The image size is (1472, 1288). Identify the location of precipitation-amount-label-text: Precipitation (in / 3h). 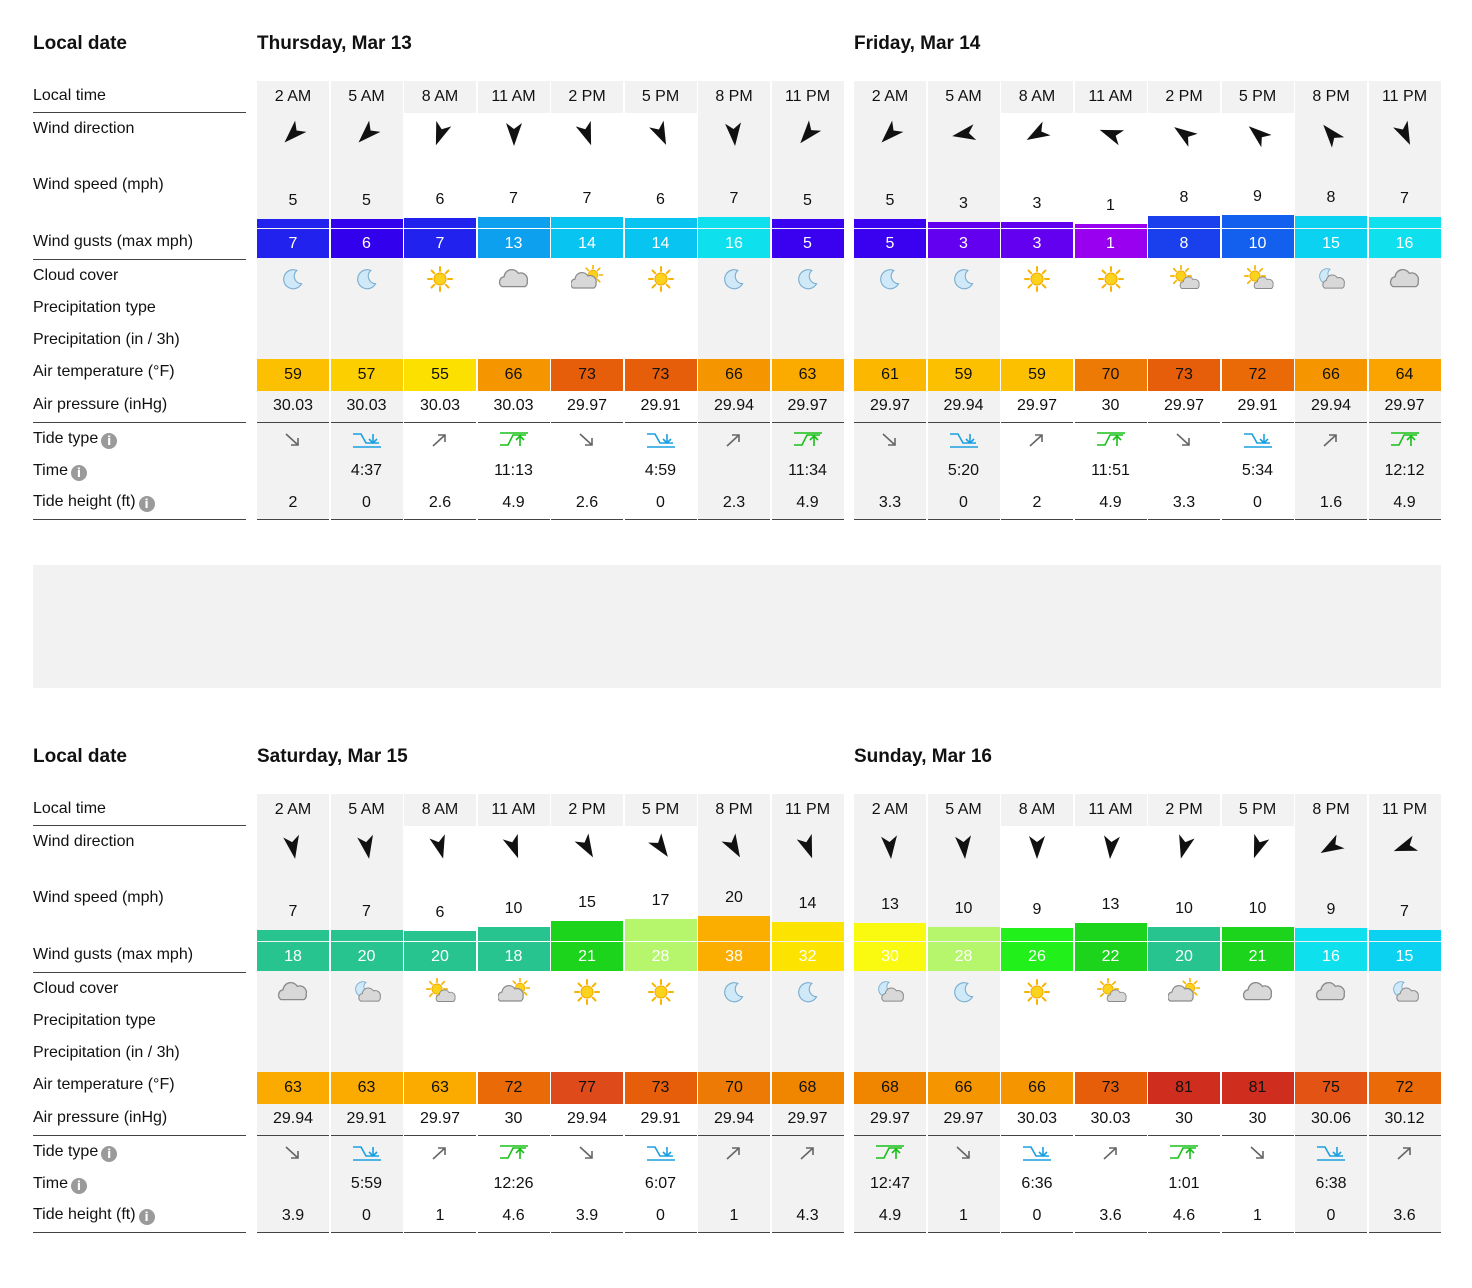
(106, 1052).